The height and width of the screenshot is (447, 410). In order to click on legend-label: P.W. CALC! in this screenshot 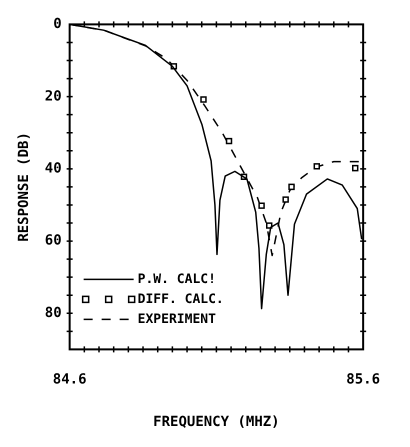, I will do `click(177, 279)`.